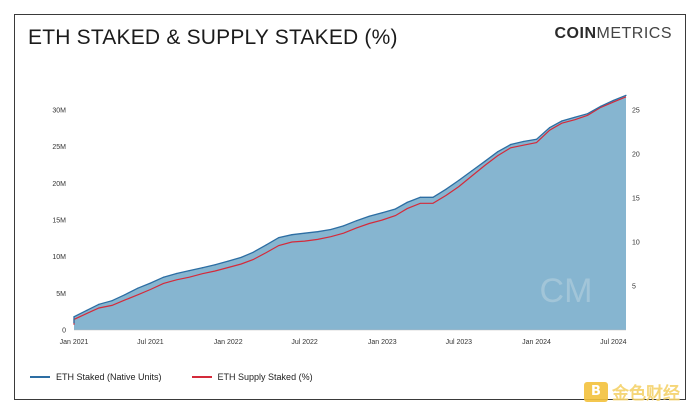 Image resolution: width=700 pixels, height=414 pixels. I want to click on y-left-tick-label: 25M, so click(59, 147).